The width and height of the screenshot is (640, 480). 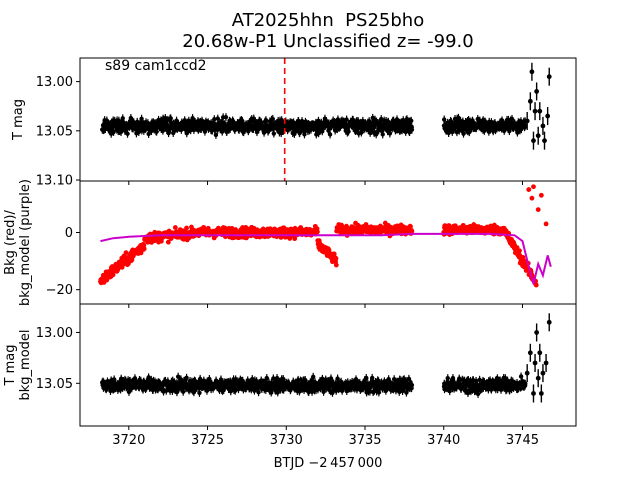 What do you see at coordinates (328, 41) in the screenshot?
I see `chart-title-line-2: 20.68w-P1 Unclassified z= -99.0` at bounding box center [328, 41].